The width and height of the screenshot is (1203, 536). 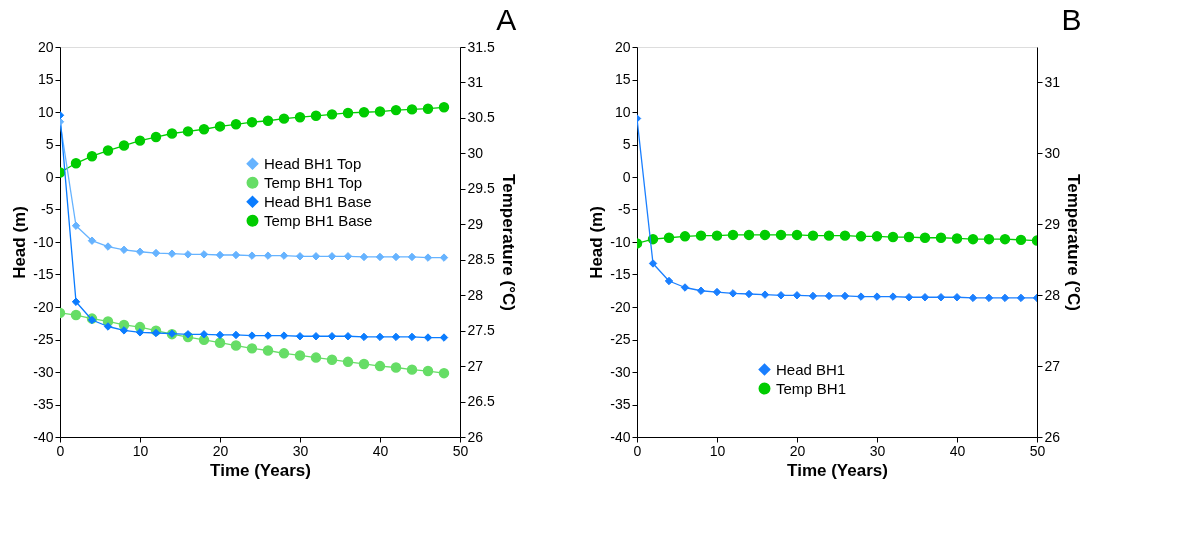 What do you see at coordinates (313, 182) in the screenshot?
I see `legend-label: Temp BH1 Top` at bounding box center [313, 182].